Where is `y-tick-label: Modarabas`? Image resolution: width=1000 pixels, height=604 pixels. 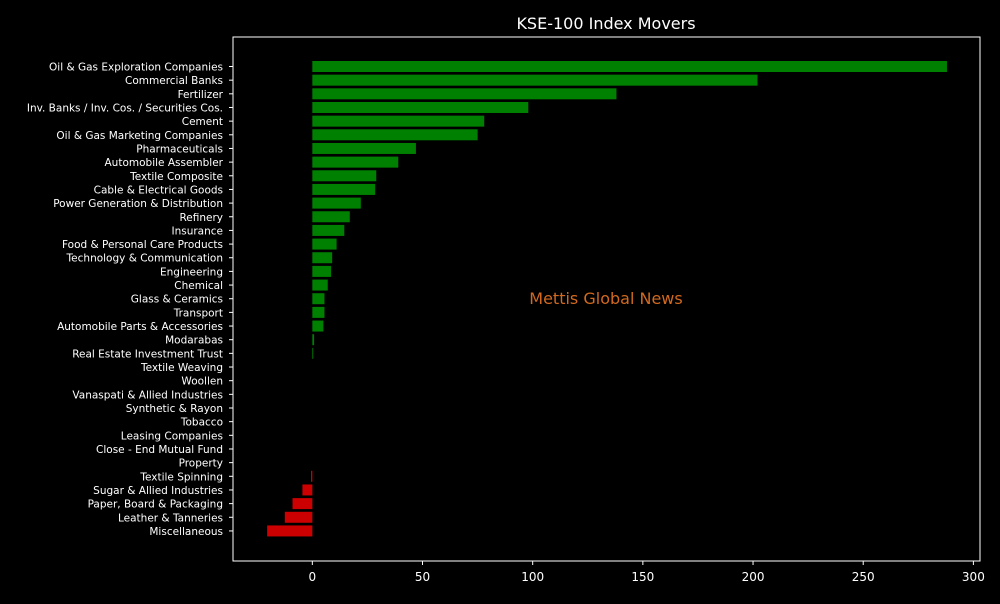 y-tick-label: Modarabas is located at coordinates (194, 341).